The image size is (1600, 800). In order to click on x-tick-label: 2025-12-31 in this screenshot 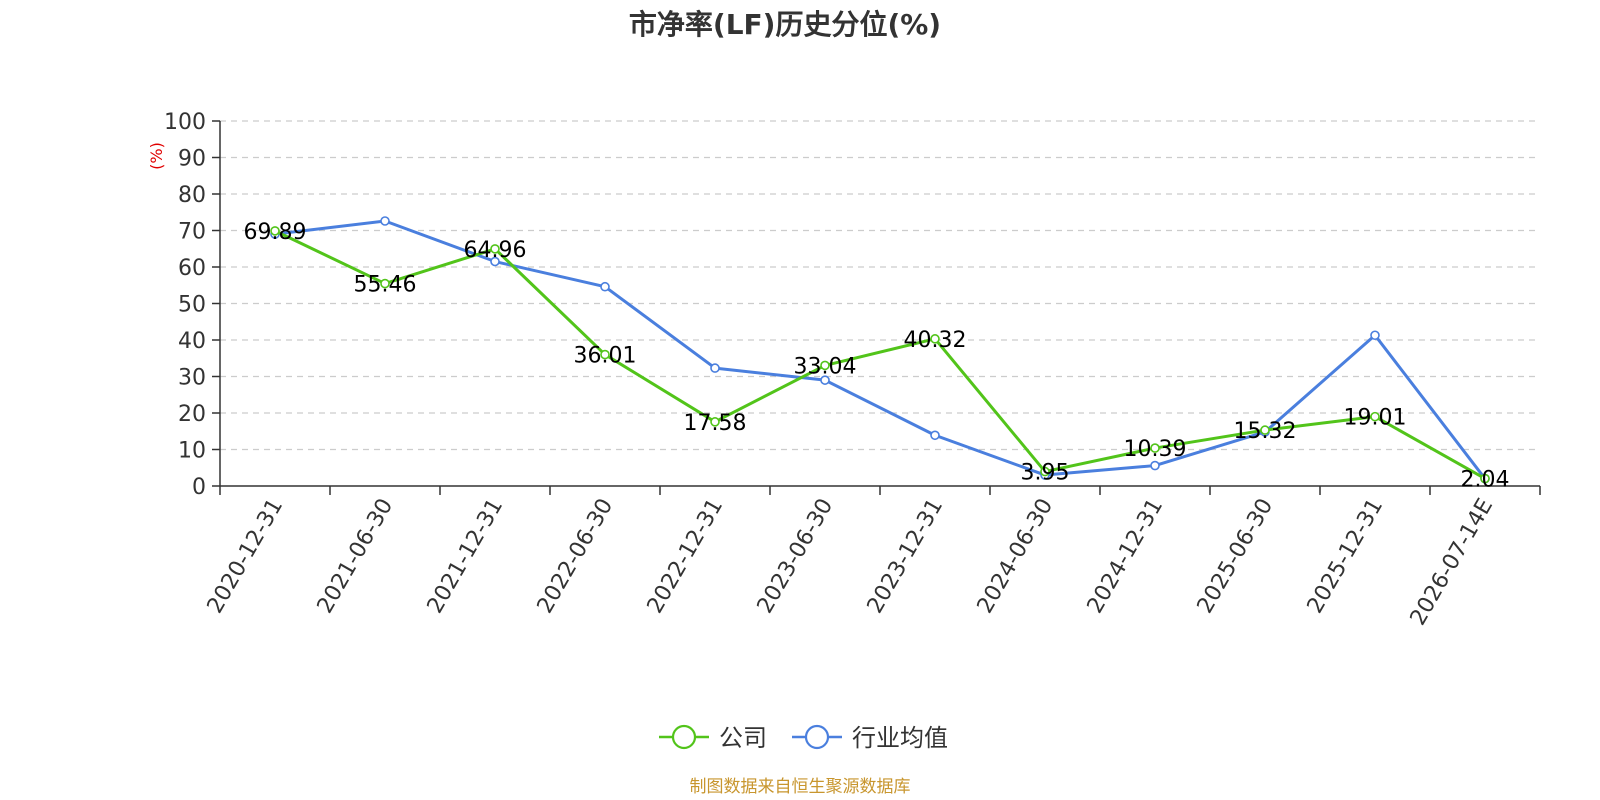, I will do `click(1346, 556)`.